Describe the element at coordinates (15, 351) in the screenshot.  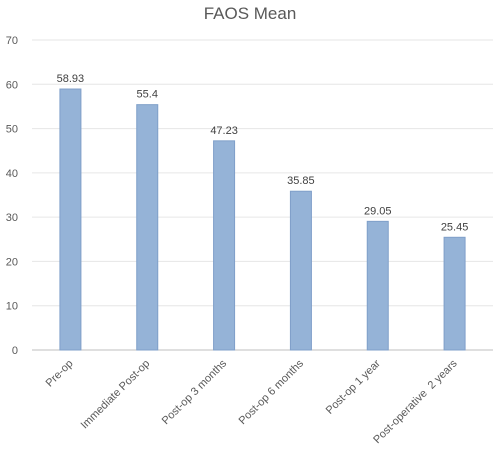
I see `y-tick-label: 0` at that location.